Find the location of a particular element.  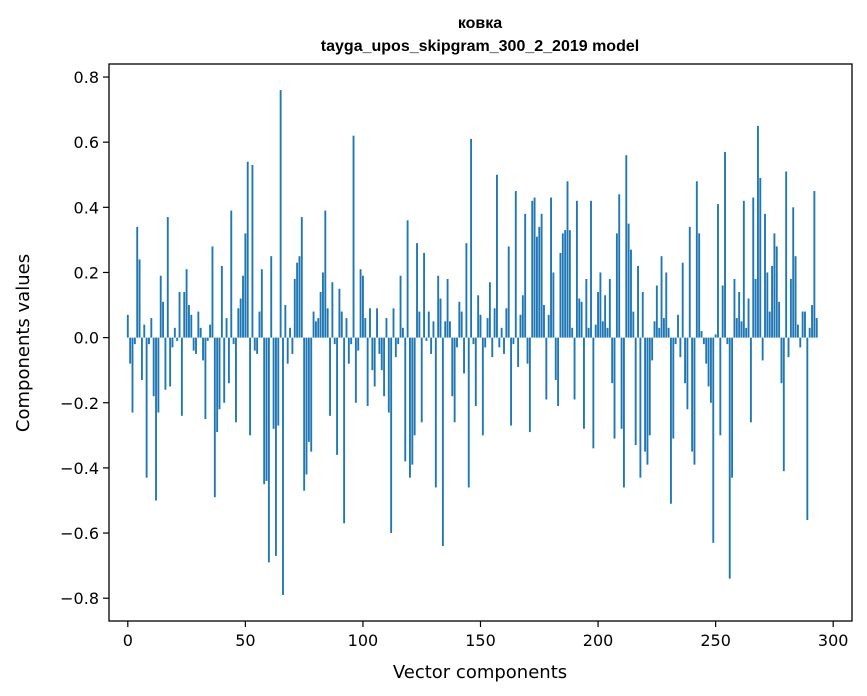

y-tick-label: 0.2 is located at coordinates (86, 272).